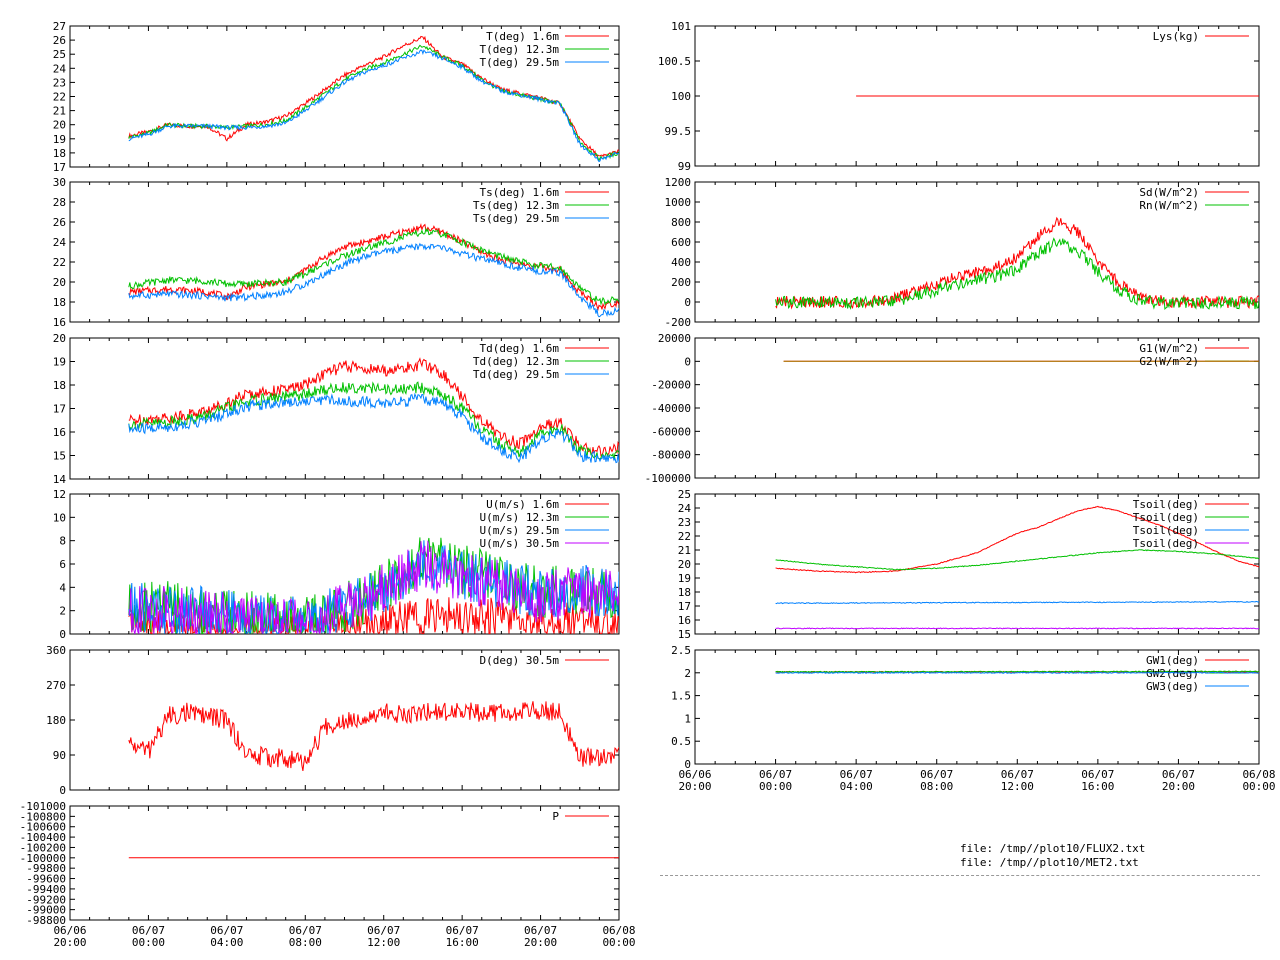 Image resolution: width=1280 pixels, height=960 pixels. I want to click on legend-label: Sd(W/m^2), so click(1169, 192).